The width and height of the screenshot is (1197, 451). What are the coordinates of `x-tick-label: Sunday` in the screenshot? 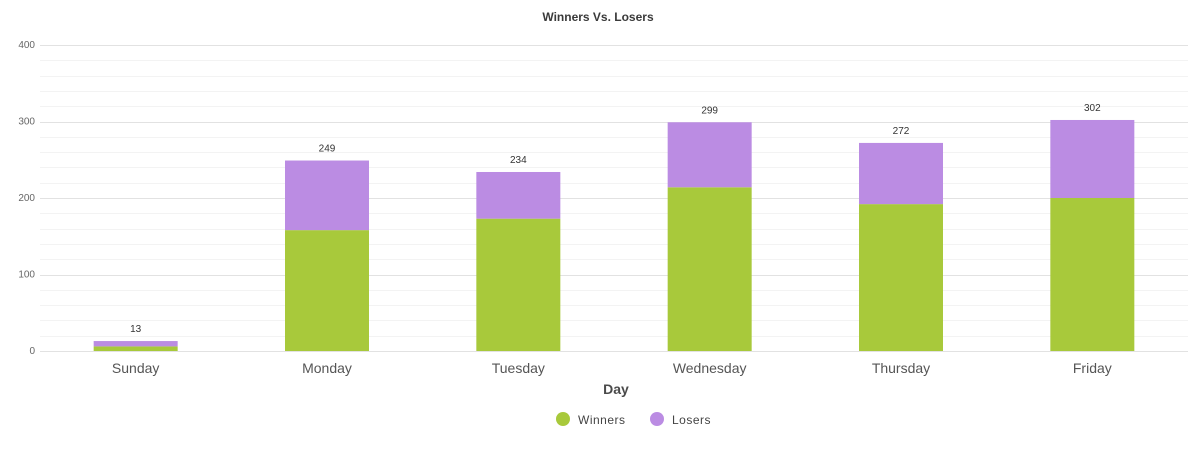 It's located at (135, 368).